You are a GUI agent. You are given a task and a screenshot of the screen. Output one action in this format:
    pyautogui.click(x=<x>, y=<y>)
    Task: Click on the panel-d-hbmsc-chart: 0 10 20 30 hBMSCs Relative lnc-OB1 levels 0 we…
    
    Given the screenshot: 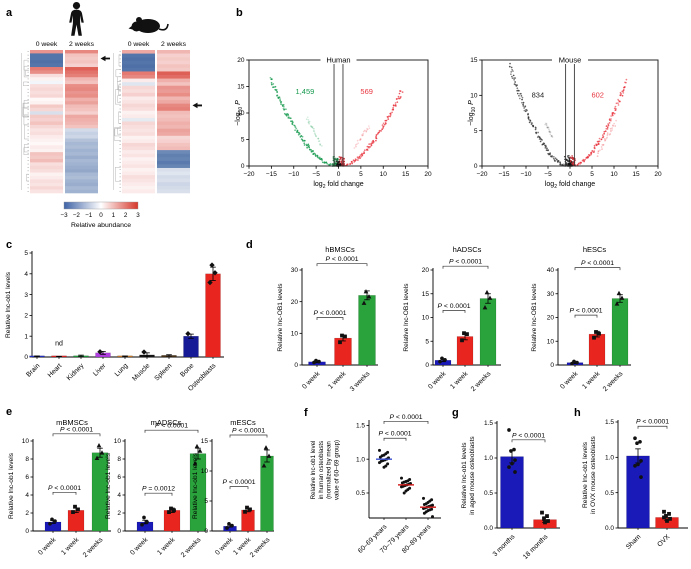 What is the action you would take?
    pyautogui.click(x=327, y=319)
    